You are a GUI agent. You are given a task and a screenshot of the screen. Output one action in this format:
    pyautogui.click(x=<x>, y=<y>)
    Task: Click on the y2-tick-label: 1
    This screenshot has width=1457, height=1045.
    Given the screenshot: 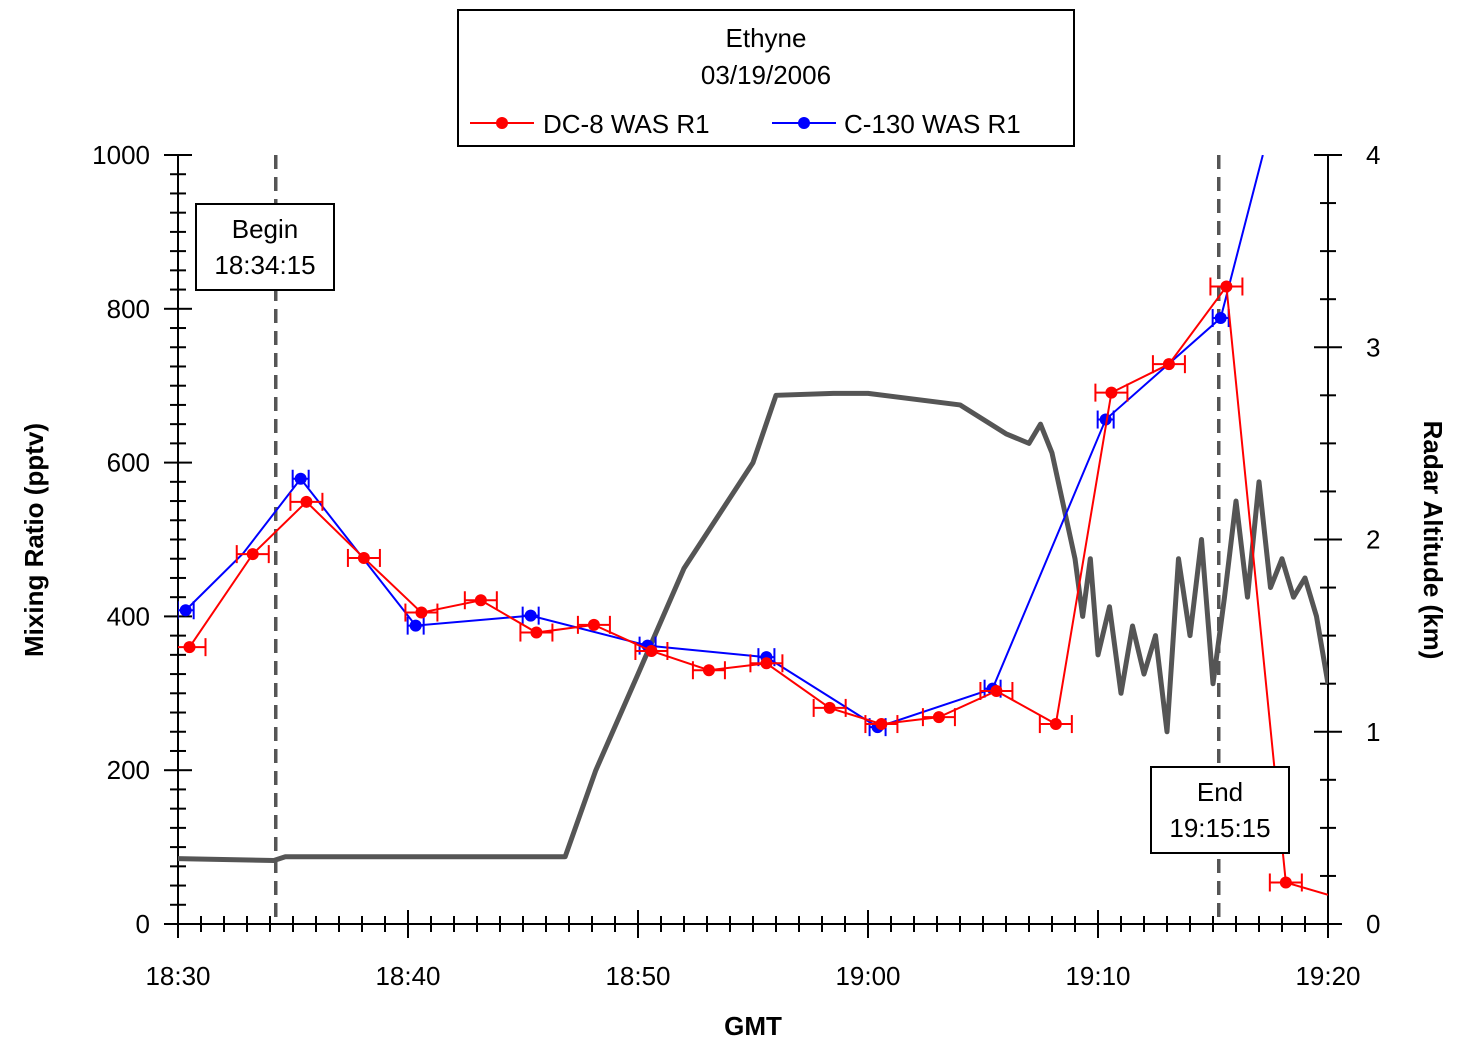 What is the action you would take?
    pyautogui.click(x=1373, y=732)
    